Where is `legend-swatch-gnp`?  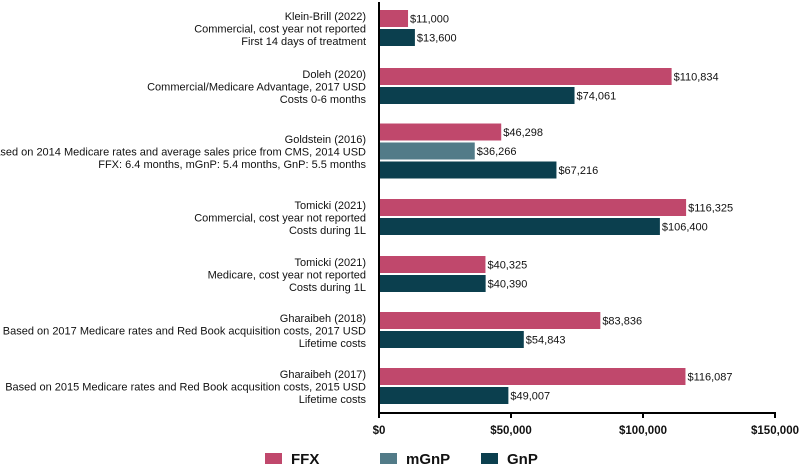
legend-swatch-gnp is located at coordinates (489, 458).